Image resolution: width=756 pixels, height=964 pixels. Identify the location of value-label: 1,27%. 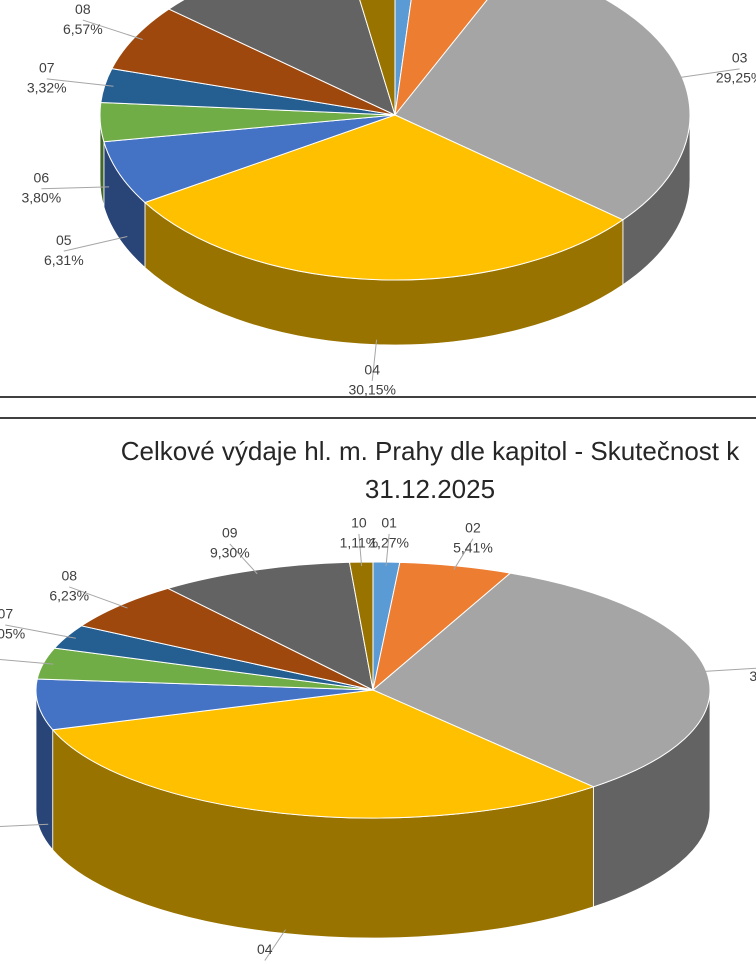
(389, 543).